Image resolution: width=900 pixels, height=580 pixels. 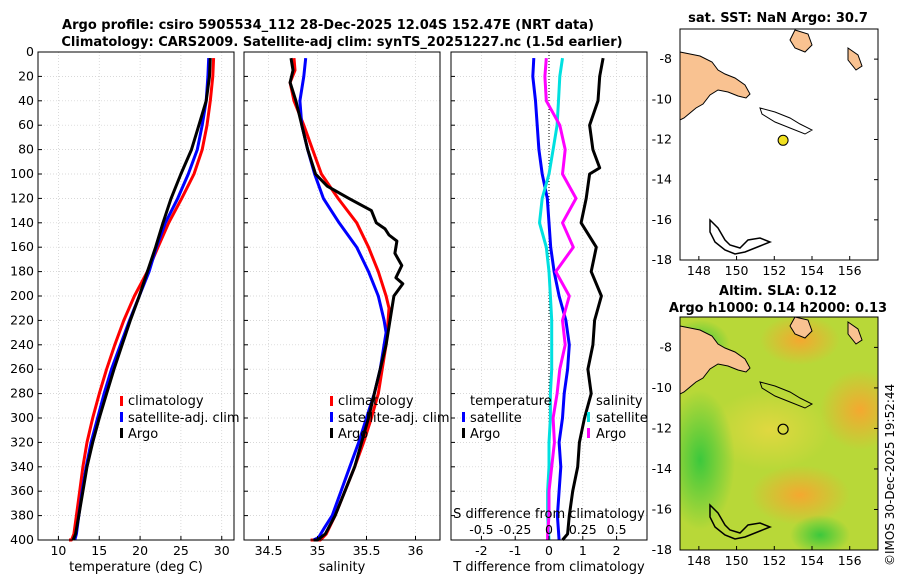 I want to click on map-xtick-label-154: 154, so click(x=812, y=270).